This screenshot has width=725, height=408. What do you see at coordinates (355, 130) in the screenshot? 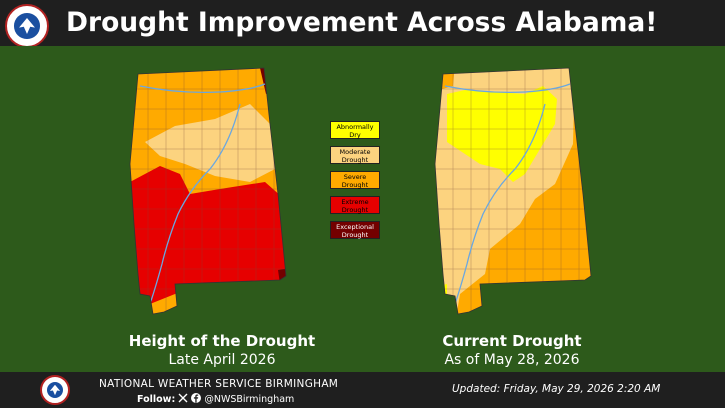
I see `legend-abnormally-dry: Abnormally Dry` at bounding box center [355, 130].